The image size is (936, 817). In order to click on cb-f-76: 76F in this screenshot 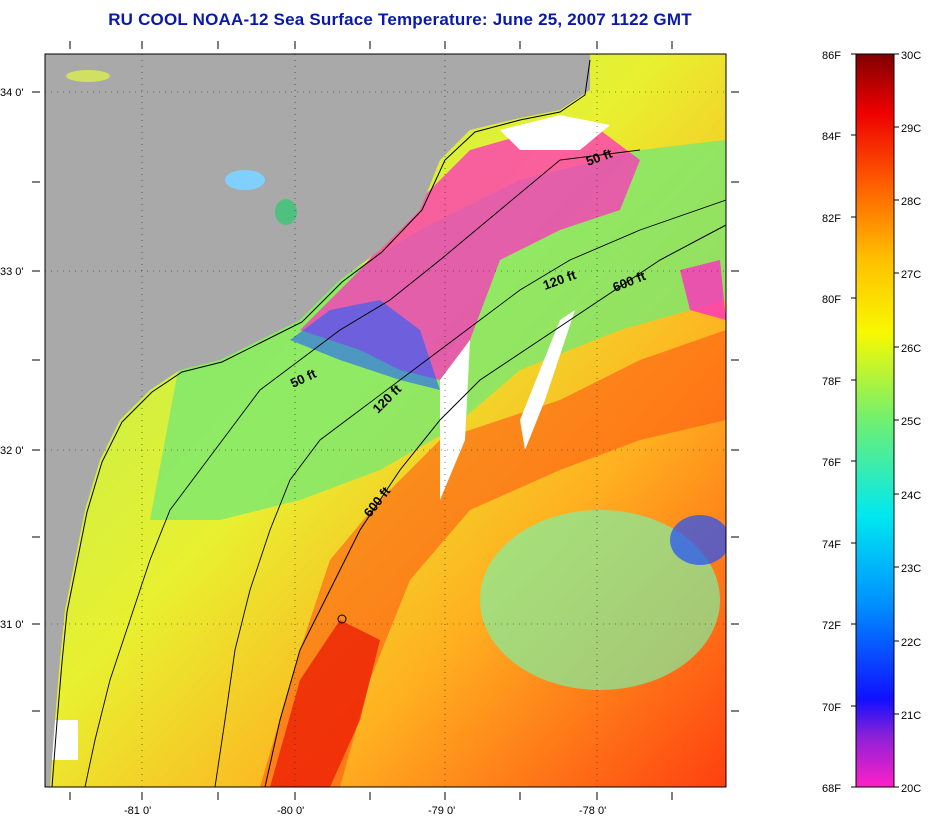, I will do `click(831, 463)`.